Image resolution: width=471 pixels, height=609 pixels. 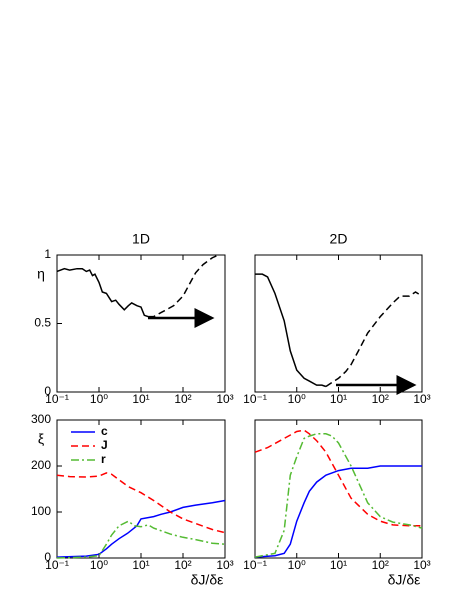 I want to click on y-axis-label: η, so click(x=41, y=274).